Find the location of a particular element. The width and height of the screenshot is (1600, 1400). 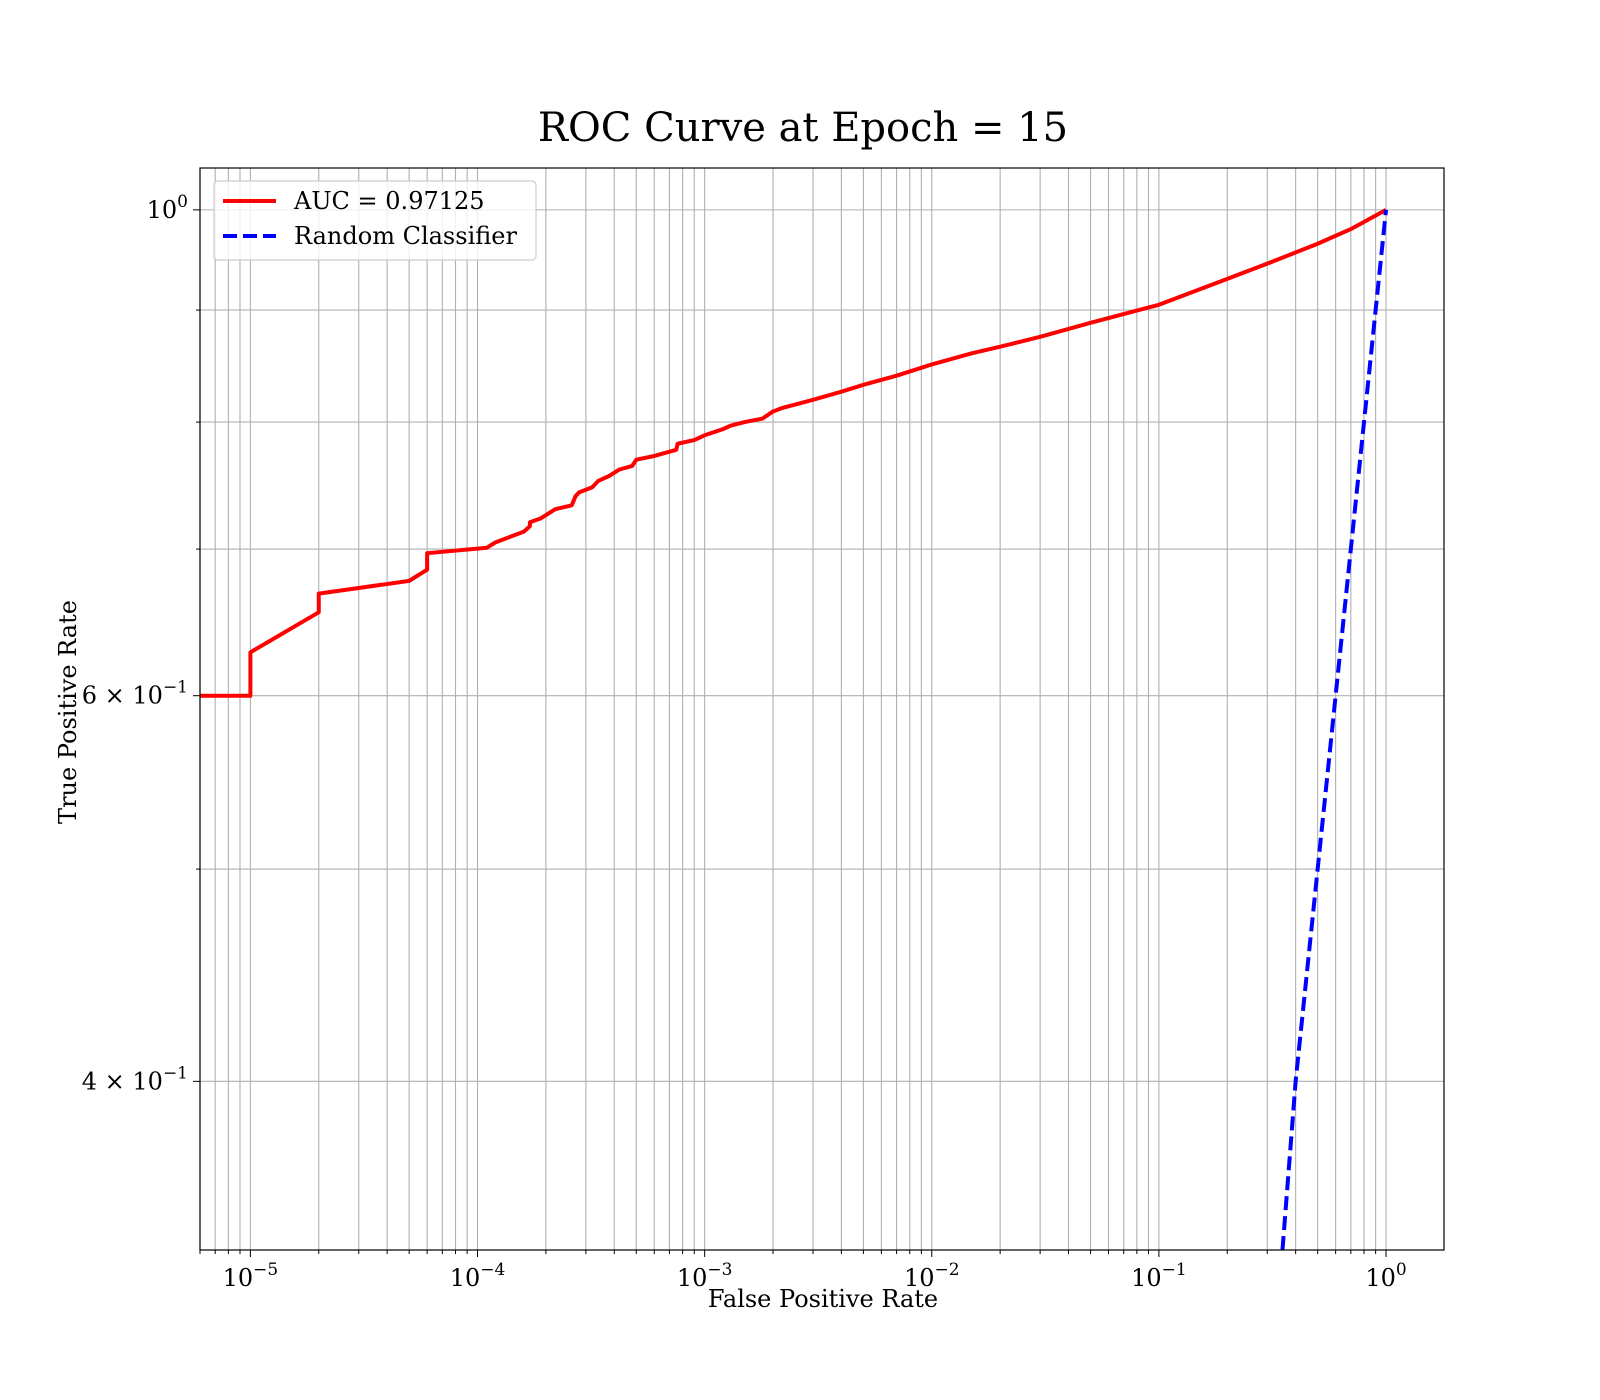

chart-title: ROC Curve at Epoch = 15 is located at coordinates (803, 128).